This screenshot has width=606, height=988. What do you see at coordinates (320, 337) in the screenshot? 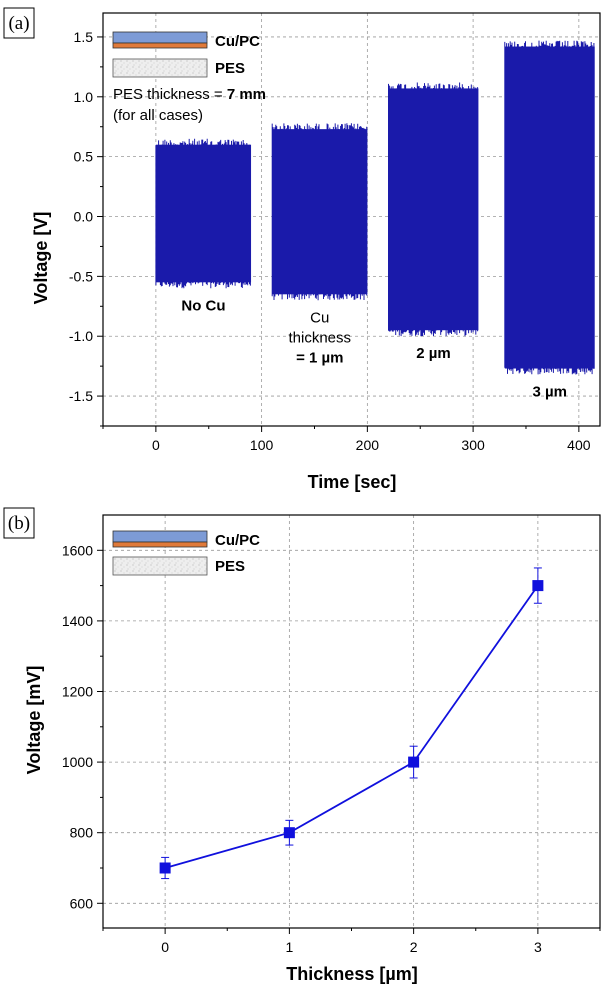
I see `burst-annotation-2: thickness` at bounding box center [320, 337].